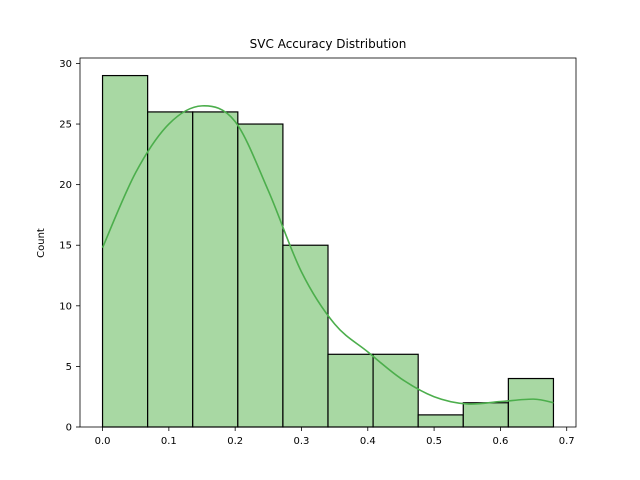 The height and width of the screenshot is (480, 640). I want to click on y-tick-label: 5, so click(69, 367).